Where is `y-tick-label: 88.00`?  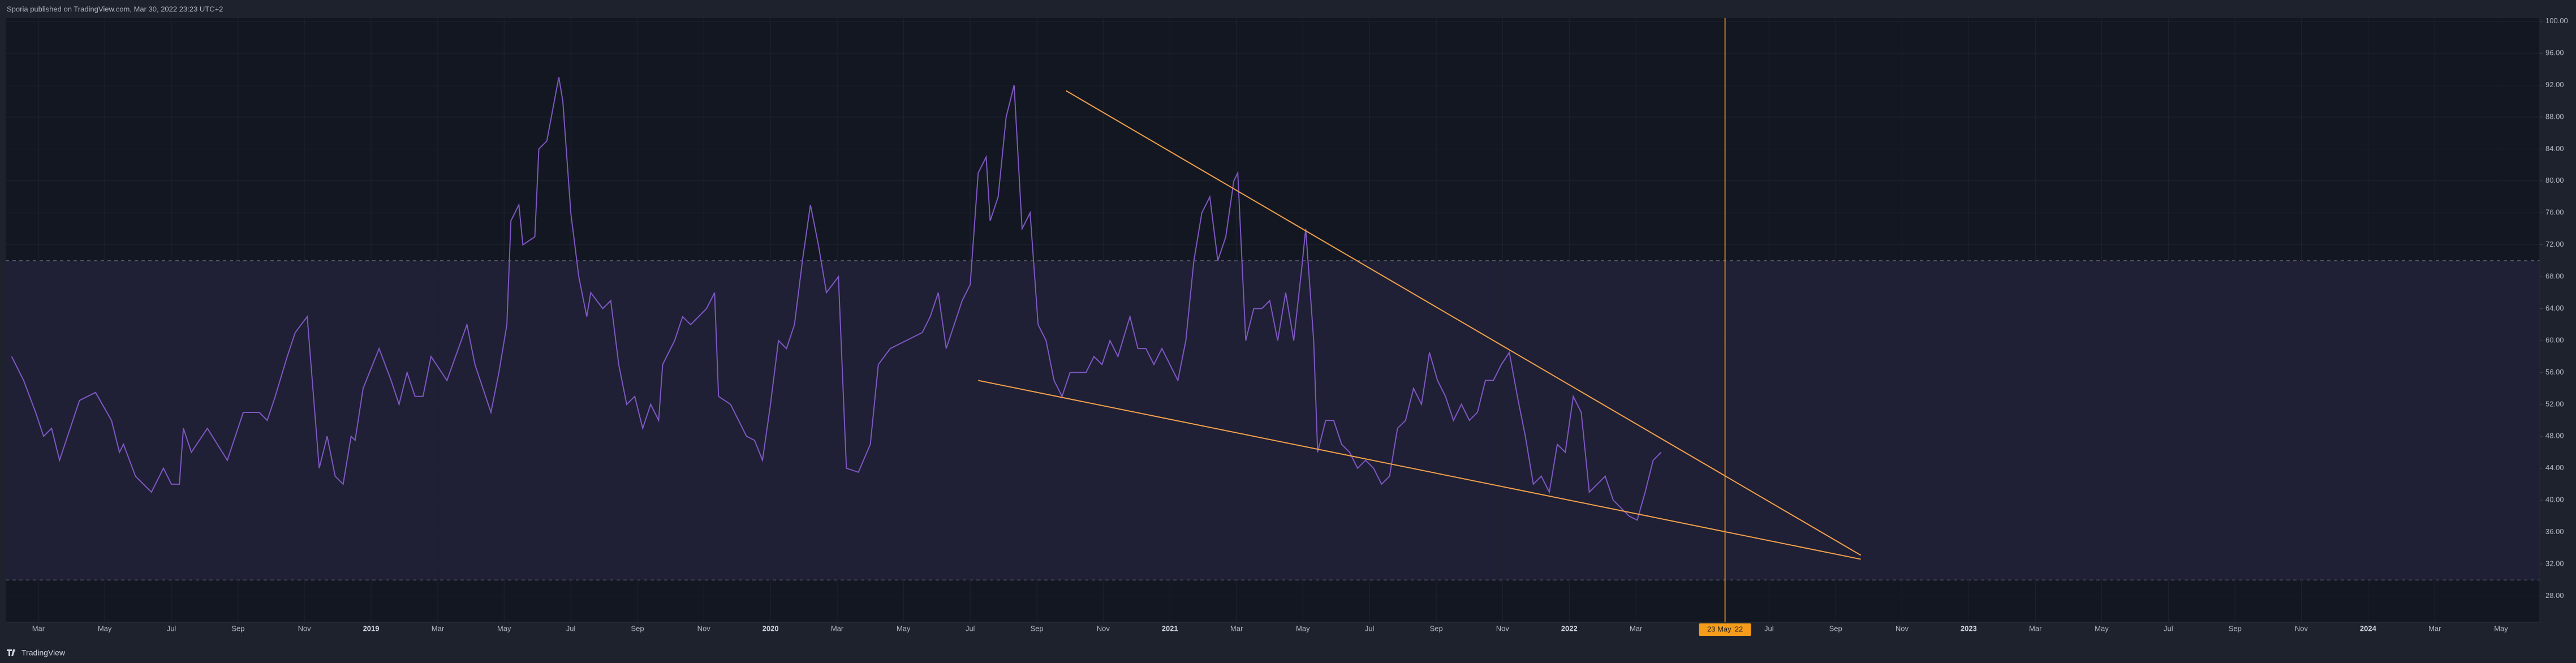 y-tick-label: 88.00 is located at coordinates (2554, 116).